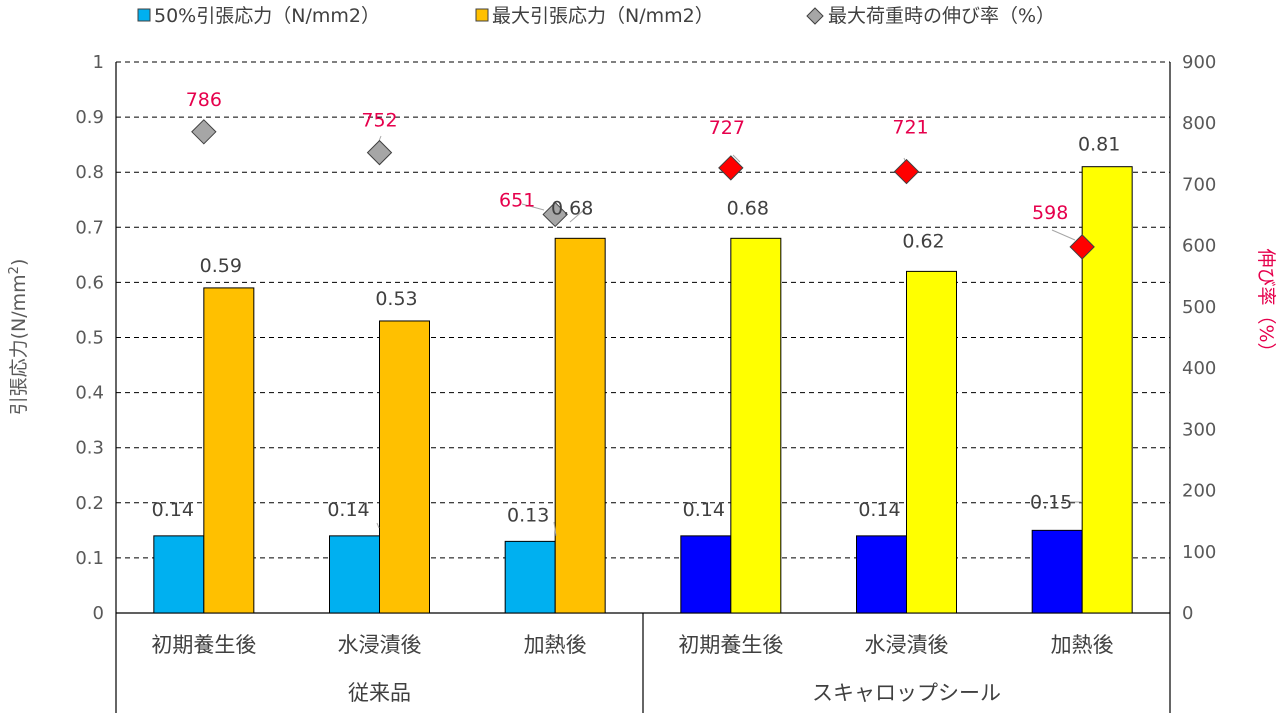  I want to click on left-tick-label: 0.2, so click(89, 503).